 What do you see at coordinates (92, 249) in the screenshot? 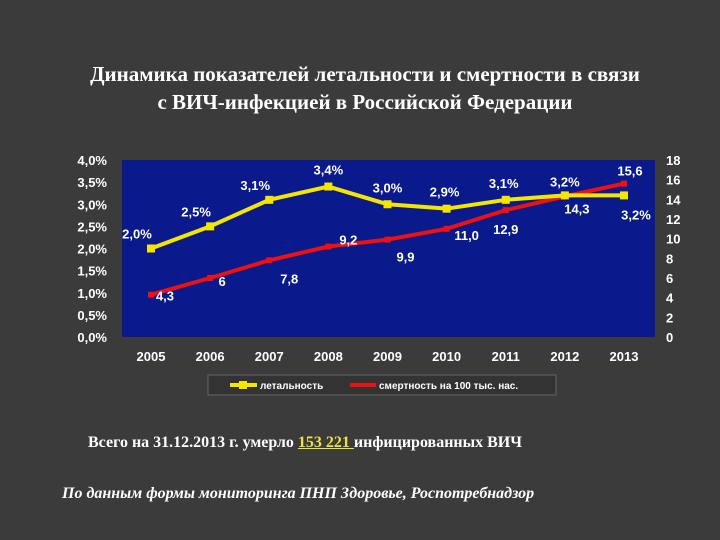
I see `left-axis-tick: 2,0%` at bounding box center [92, 249].